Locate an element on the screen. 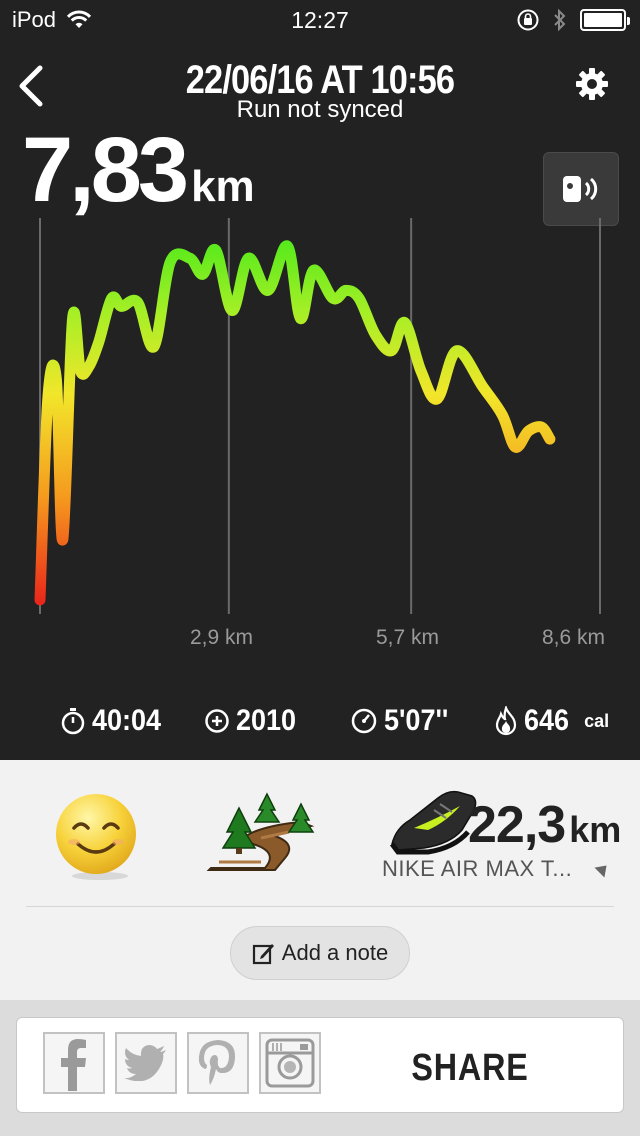 The image size is (640, 1136). status-left: iPod is located at coordinates (52, 20).